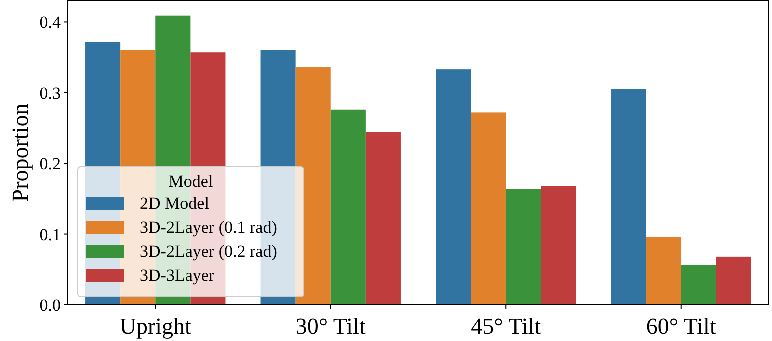 This screenshot has width=772, height=341. I want to click on y-tick-label: 0.1, so click(50, 234).